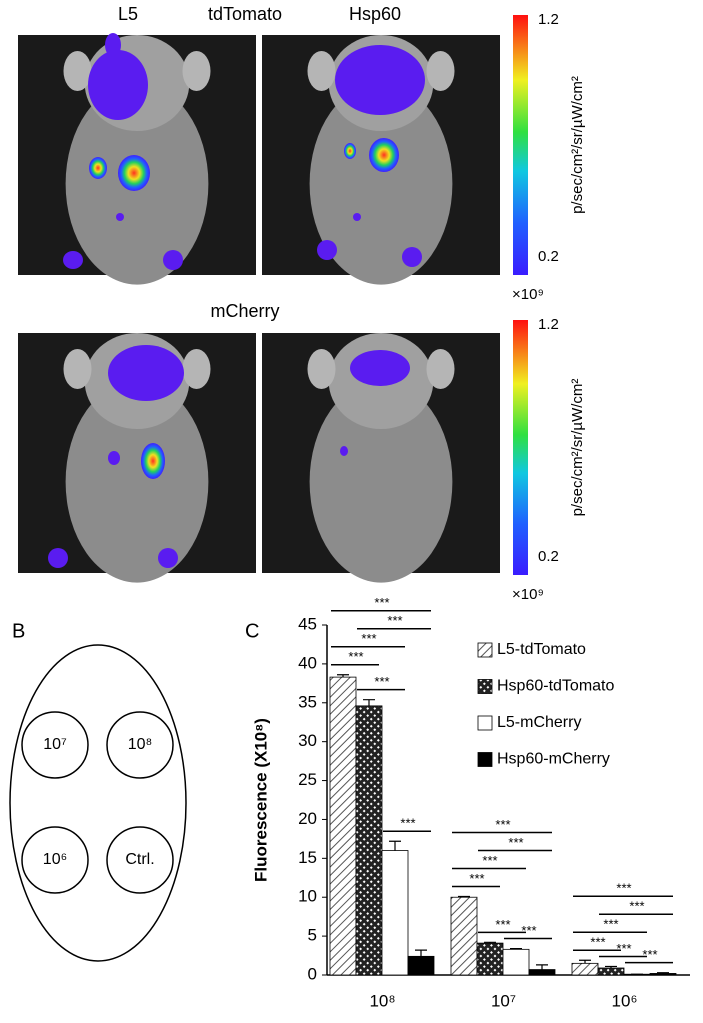 The height and width of the screenshot is (1023, 703). What do you see at coordinates (375, 14) in the screenshot?
I see `image-label: Hsp60` at bounding box center [375, 14].